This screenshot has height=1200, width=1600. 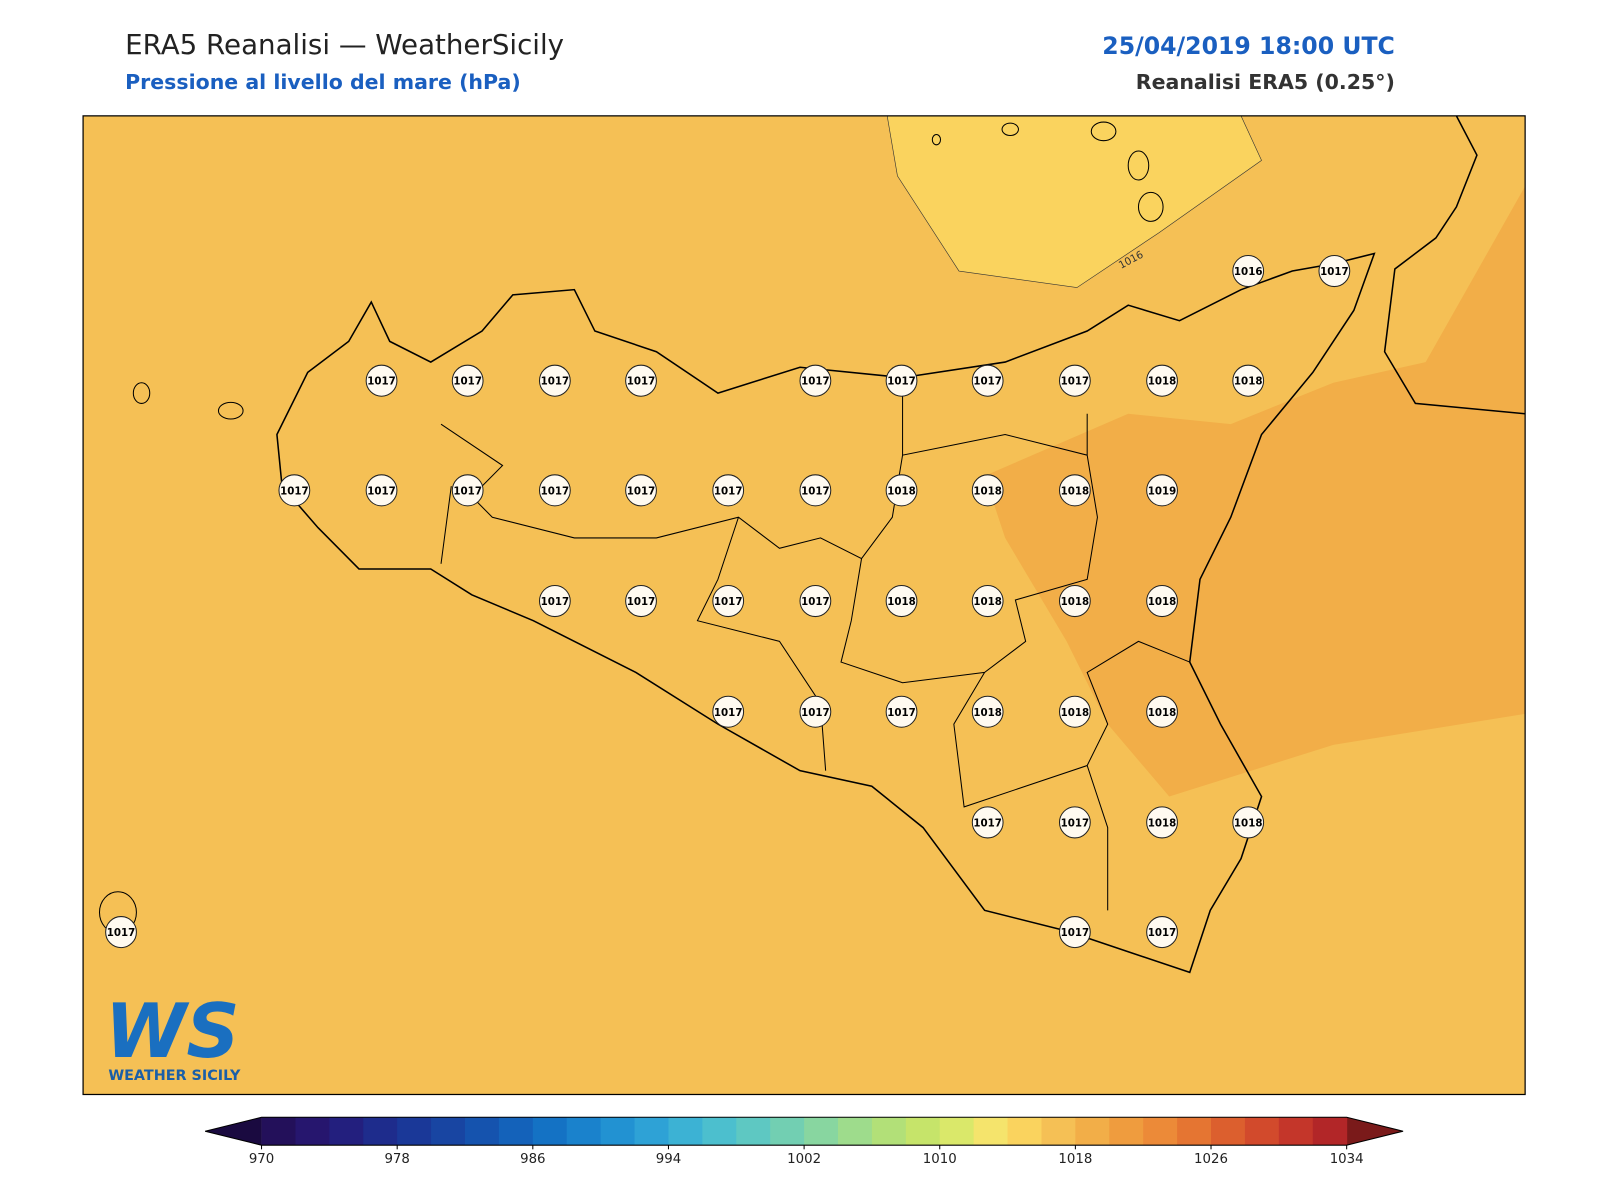 What do you see at coordinates (323, 82) in the screenshot?
I see `subtitle: Pressione al livello del mare (hPa)` at bounding box center [323, 82].